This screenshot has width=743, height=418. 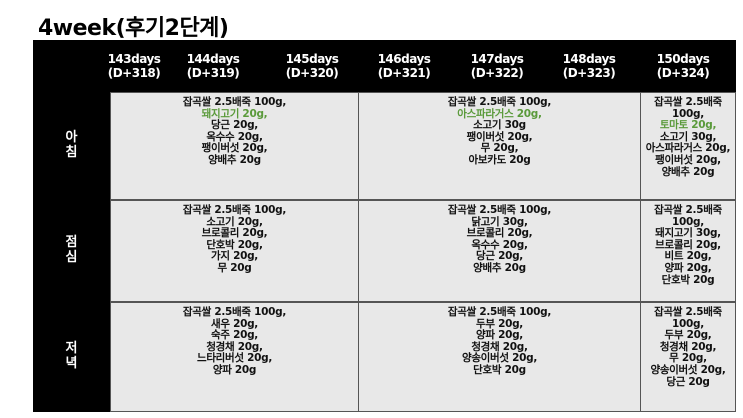 I want to click on column-header: 145days (D+320), so click(x=312, y=66).